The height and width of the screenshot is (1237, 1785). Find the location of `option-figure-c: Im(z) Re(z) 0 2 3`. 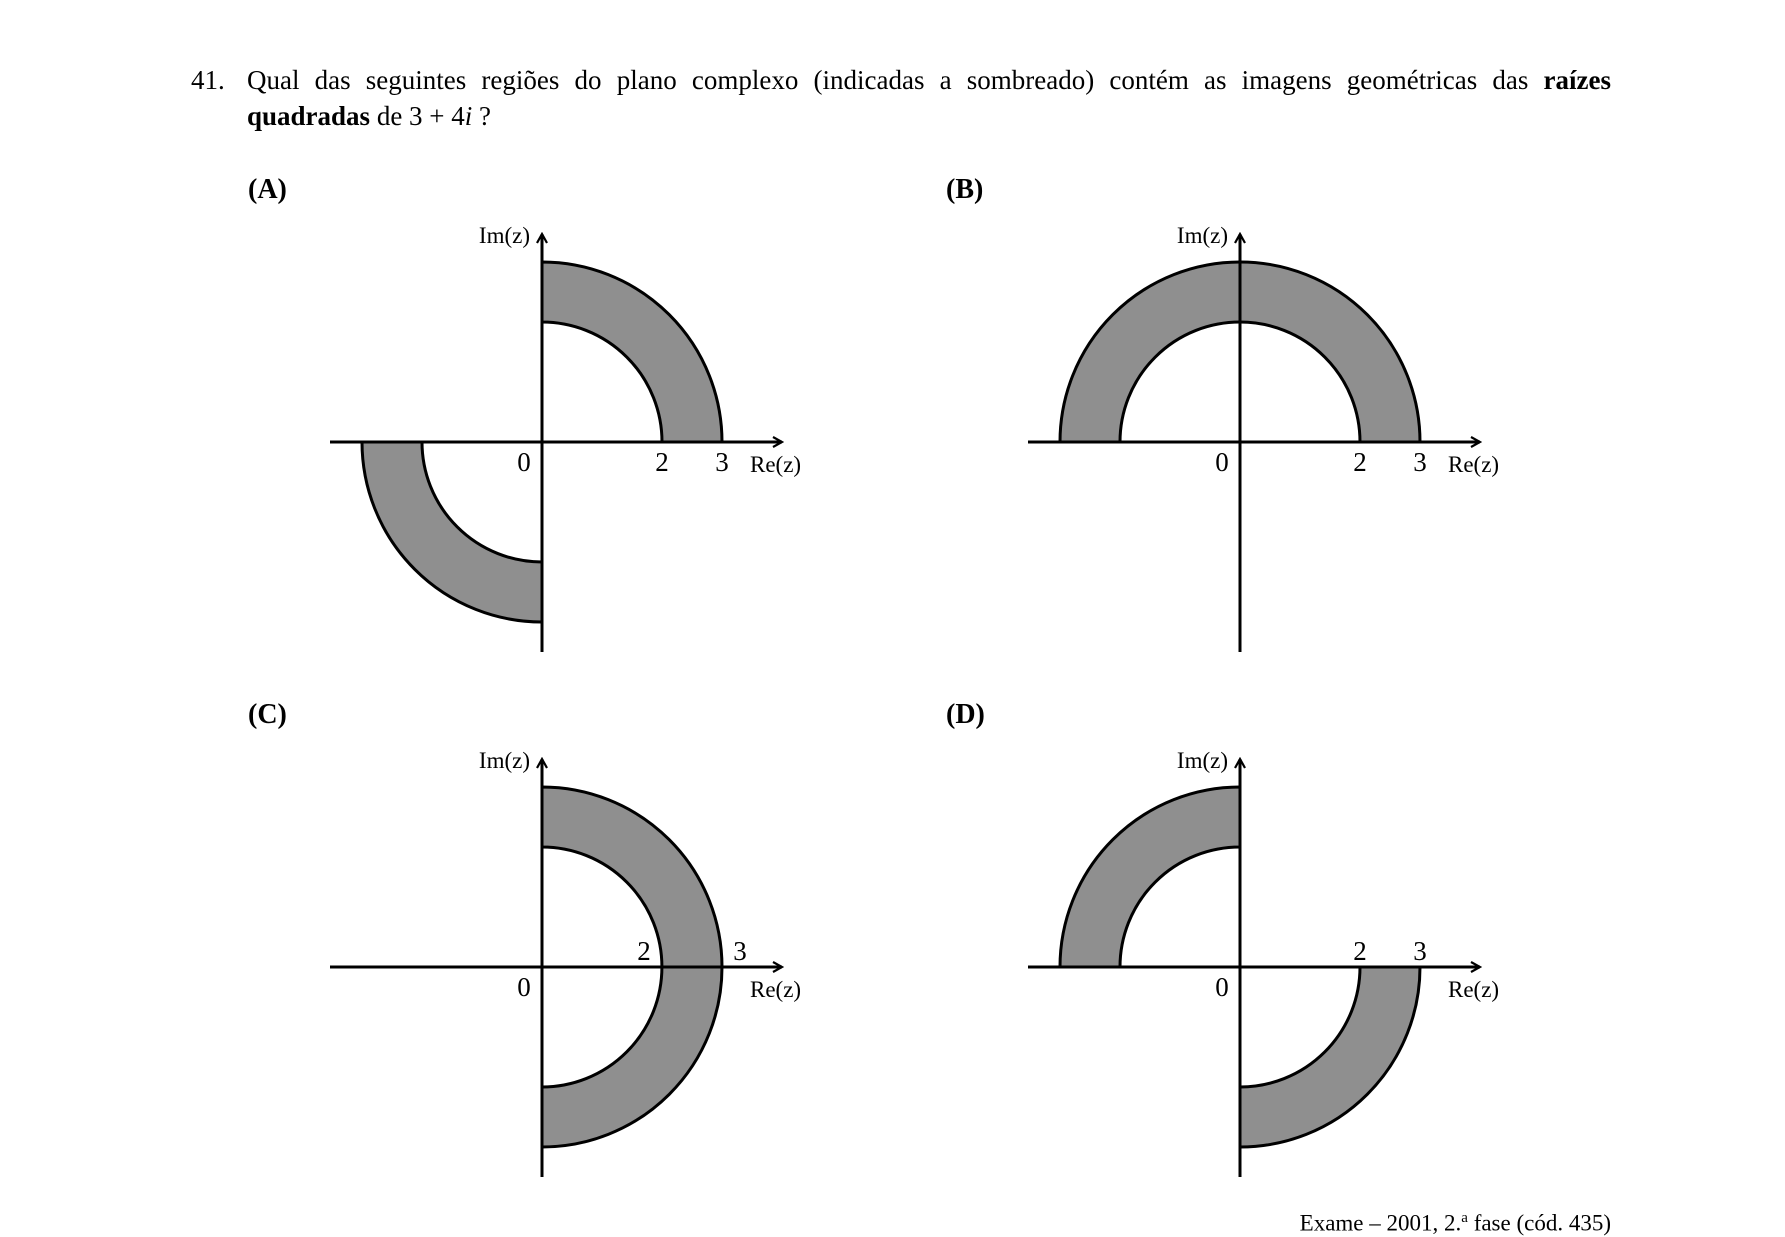

option-figure-c: Im(z) Re(z) 0 2 3 is located at coordinates (565, 962).